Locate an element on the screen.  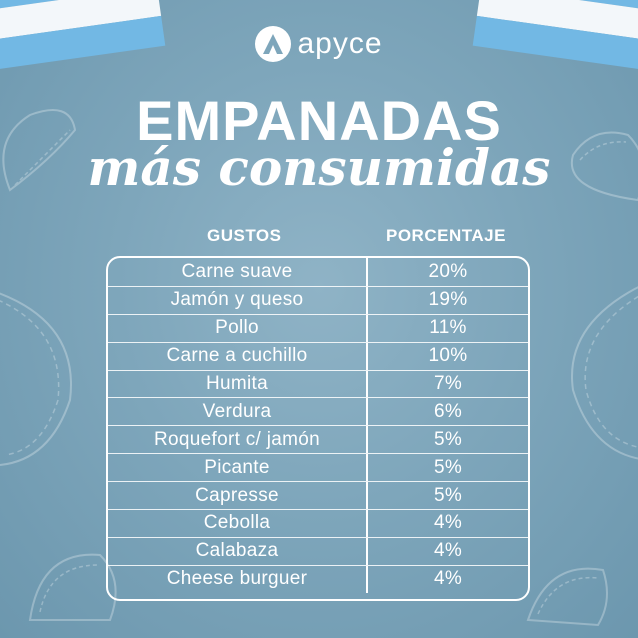
flavor-cell: Jamón y queso is located at coordinates (238, 300).